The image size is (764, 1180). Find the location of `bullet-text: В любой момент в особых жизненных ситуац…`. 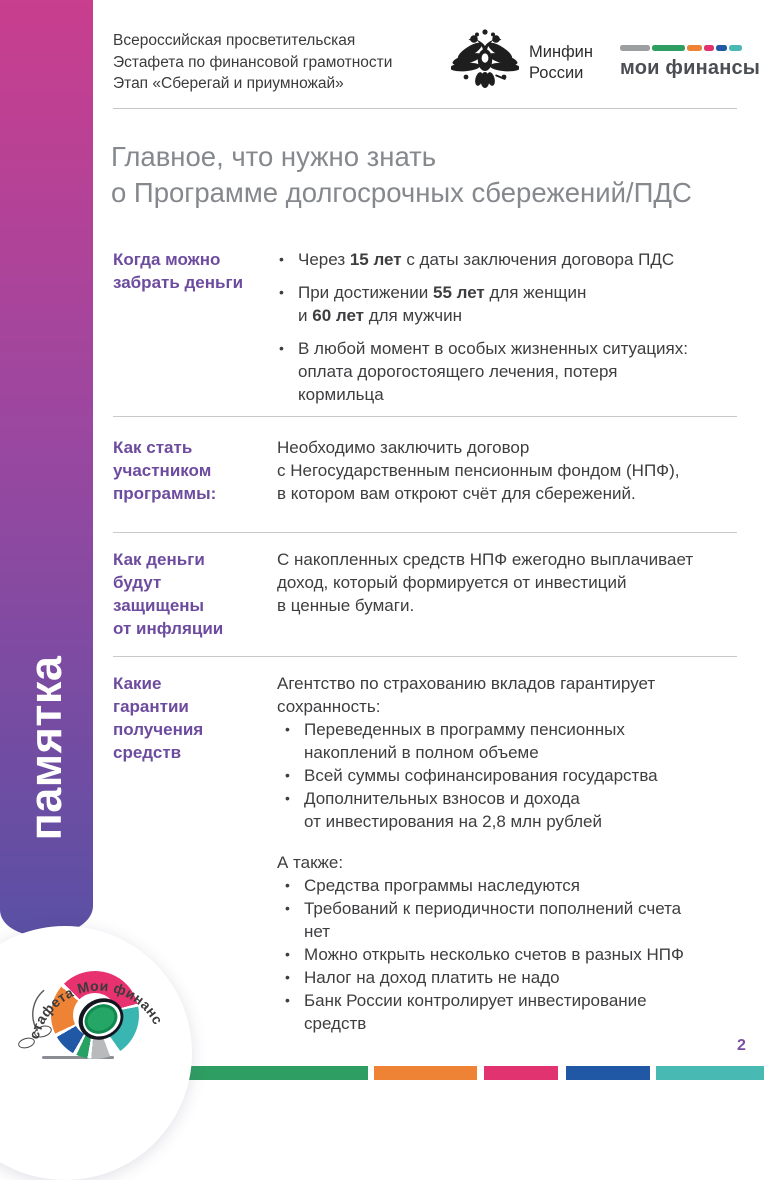

bullet-text: В любой момент в особых жизненных ситуац… is located at coordinates (493, 371).